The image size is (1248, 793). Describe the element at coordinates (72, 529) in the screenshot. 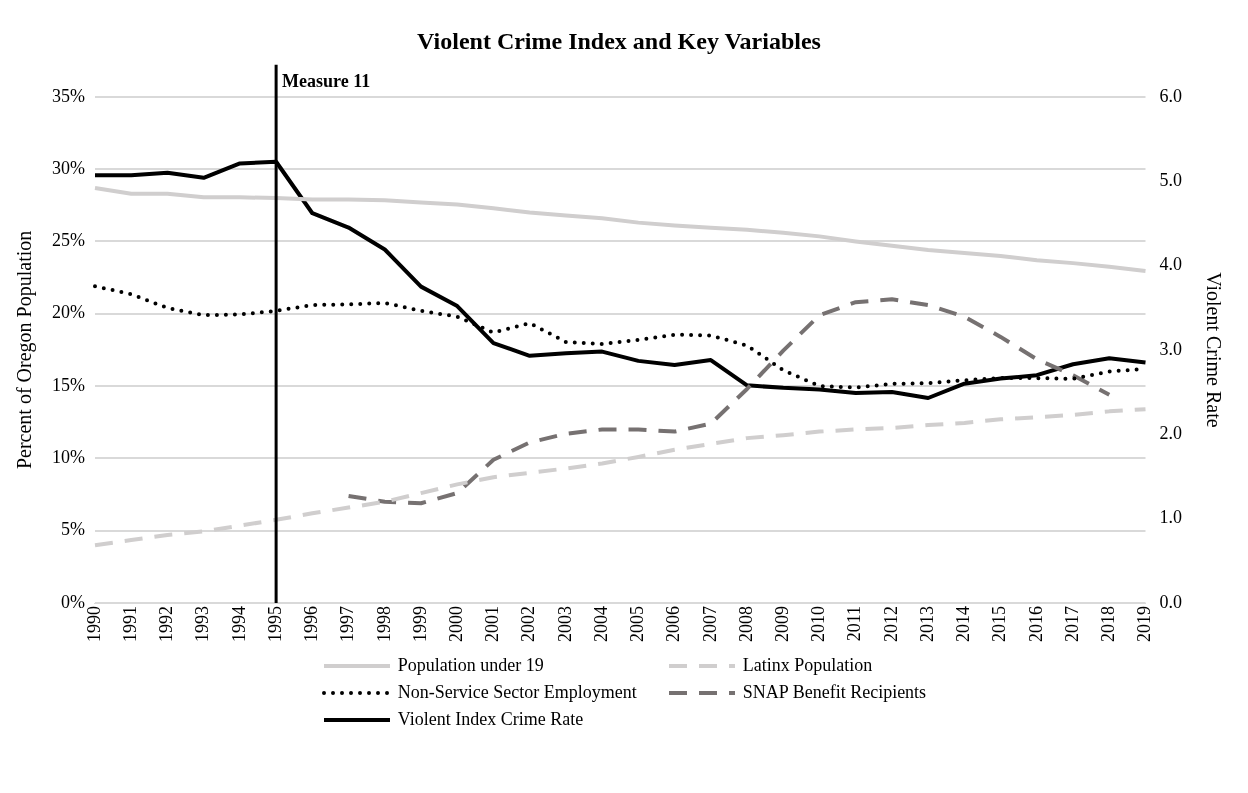

I see `y-tick-label: 5%` at that location.